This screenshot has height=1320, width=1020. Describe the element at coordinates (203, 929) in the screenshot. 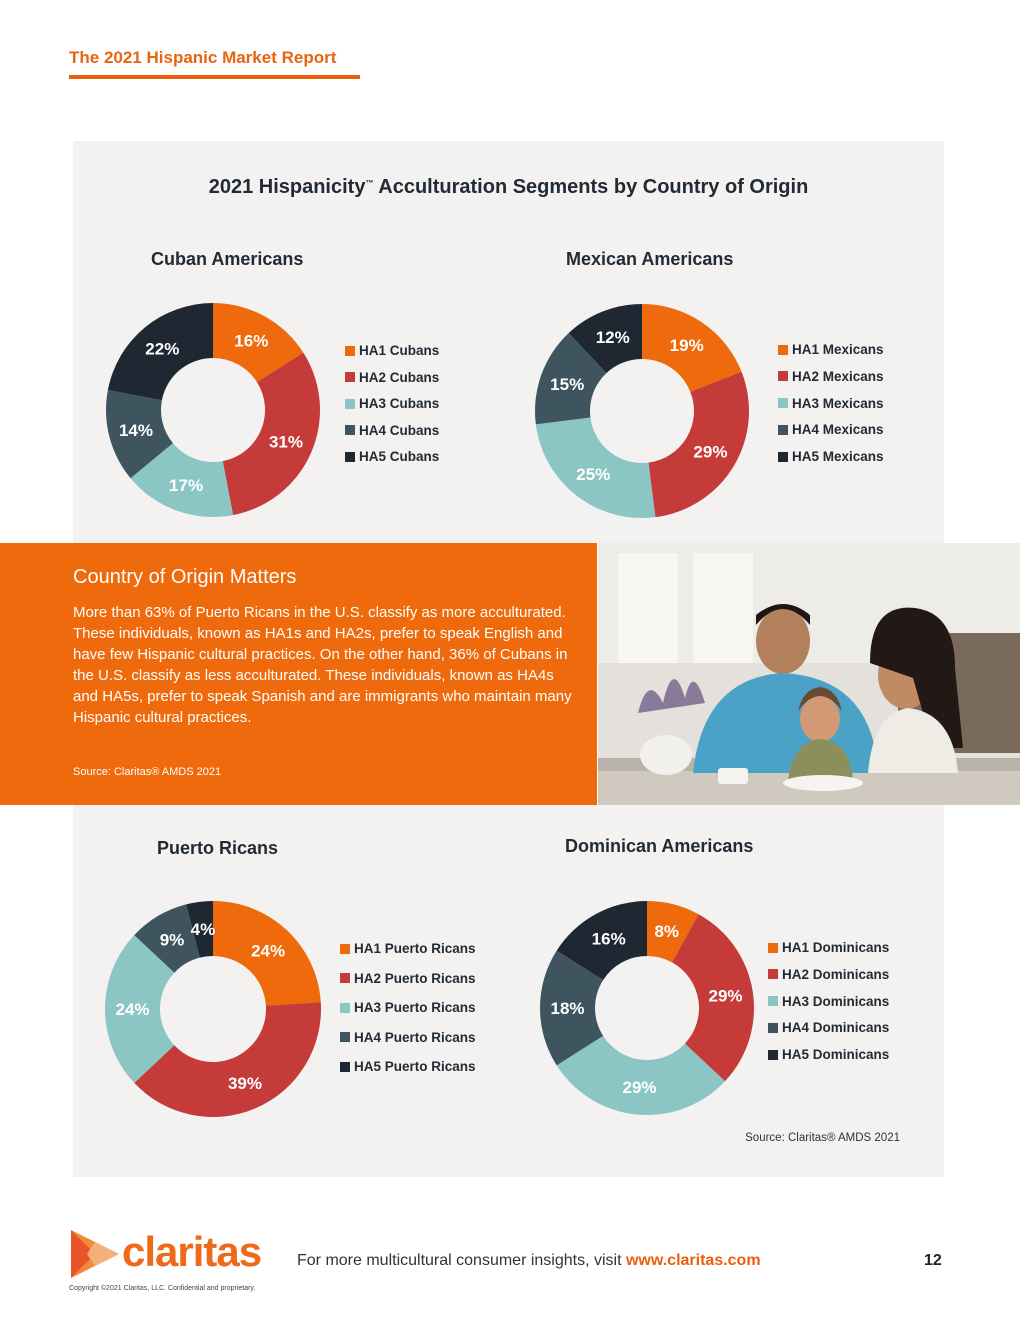

I see `slice-label-puerto-ha5: 4%` at that location.